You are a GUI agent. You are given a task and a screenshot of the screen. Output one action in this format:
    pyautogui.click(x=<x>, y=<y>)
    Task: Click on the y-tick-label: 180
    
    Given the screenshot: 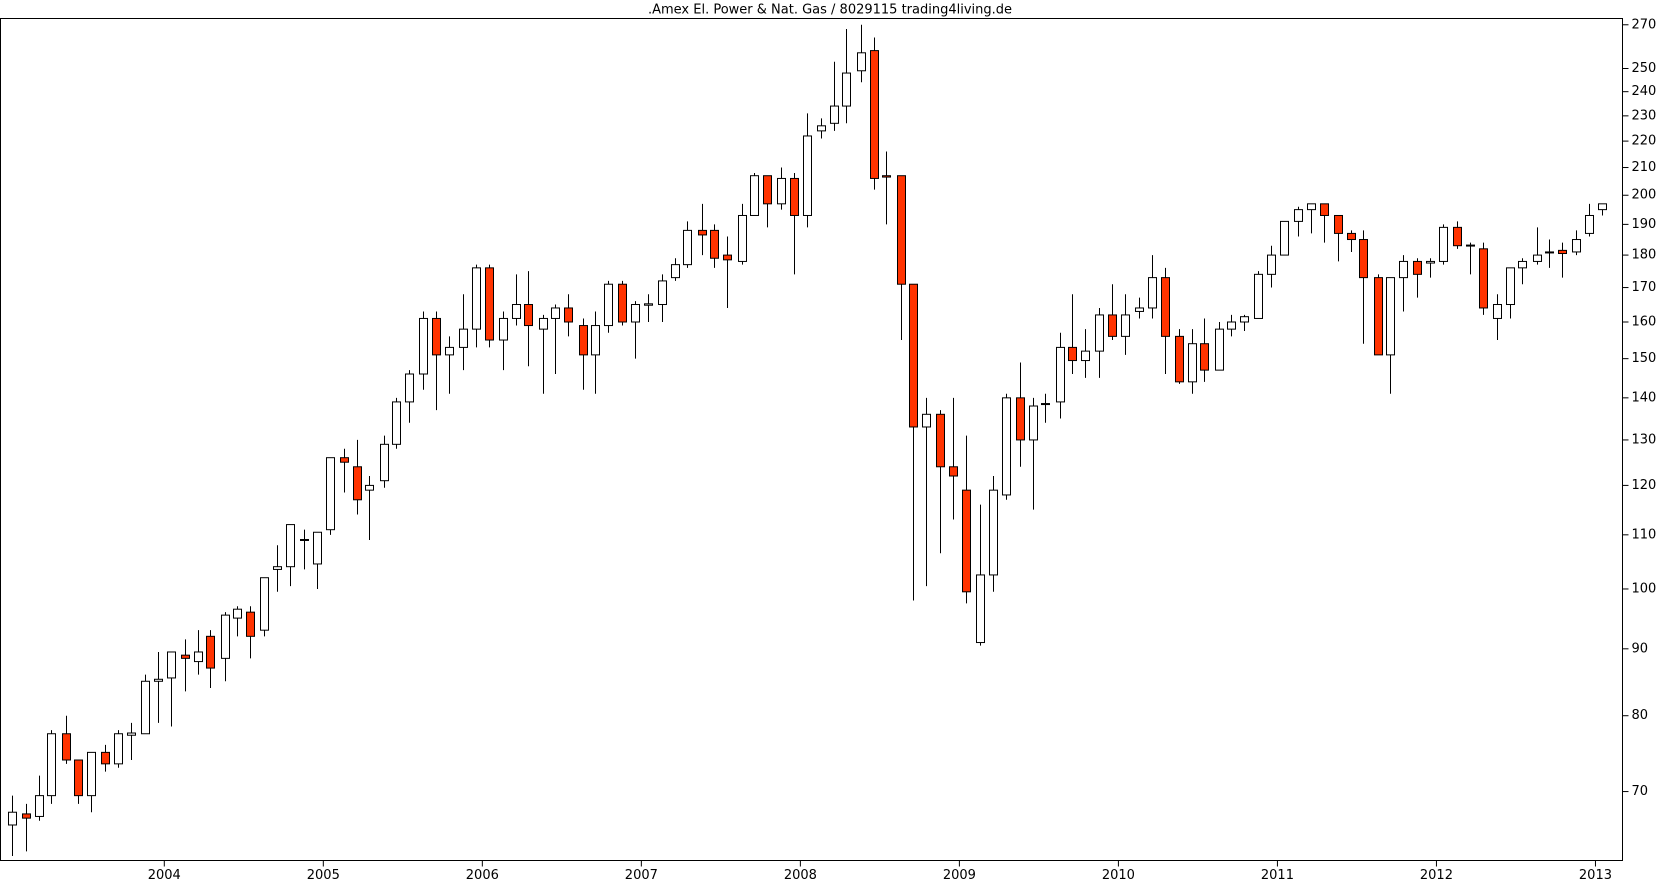 What is the action you would take?
    pyautogui.click(x=1644, y=255)
    